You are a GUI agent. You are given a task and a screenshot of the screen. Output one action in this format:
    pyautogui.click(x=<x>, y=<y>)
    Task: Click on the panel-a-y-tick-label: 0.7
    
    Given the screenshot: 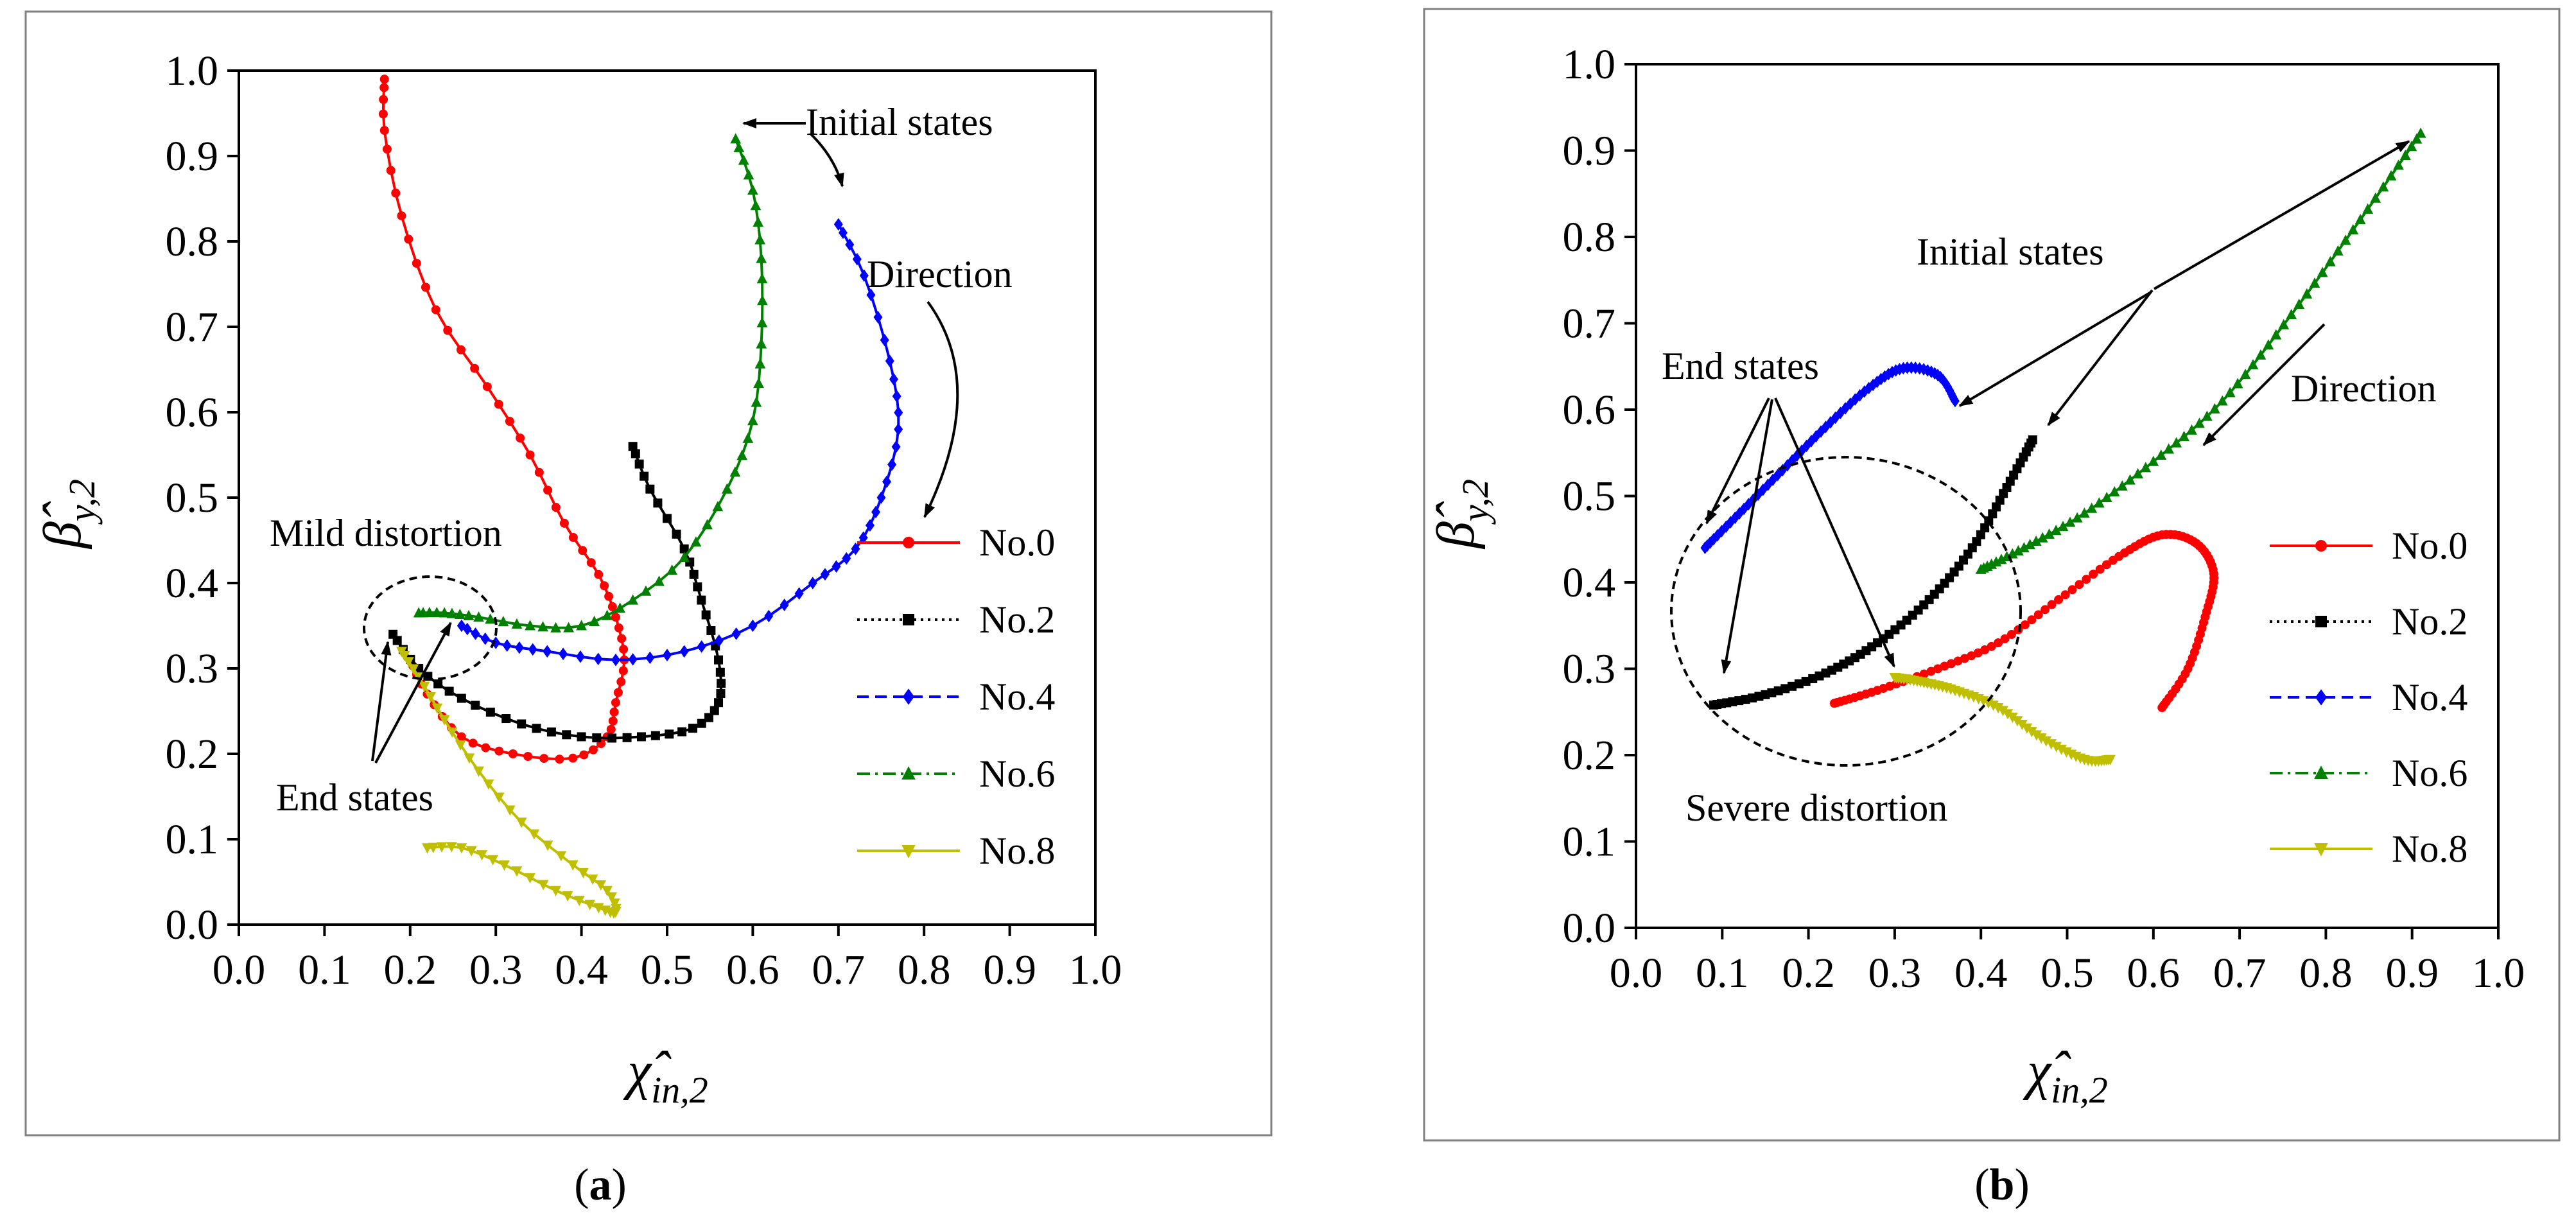 What is the action you would take?
    pyautogui.click(x=192, y=327)
    